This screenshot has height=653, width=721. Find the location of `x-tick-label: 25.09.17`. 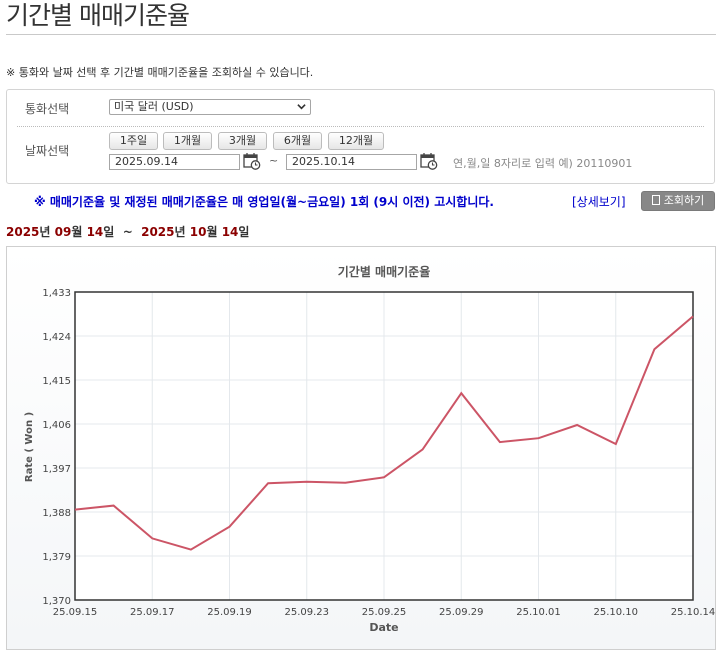

x-tick-label: 25.09.17 is located at coordinates (152, 612).